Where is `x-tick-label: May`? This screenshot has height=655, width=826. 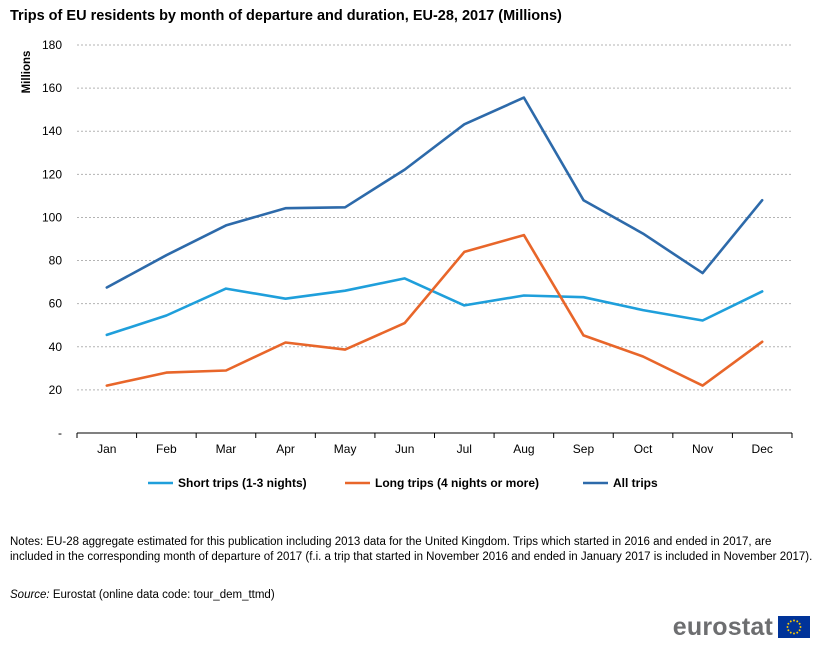
x-tick-label: May is located at coordinates (345, 449).